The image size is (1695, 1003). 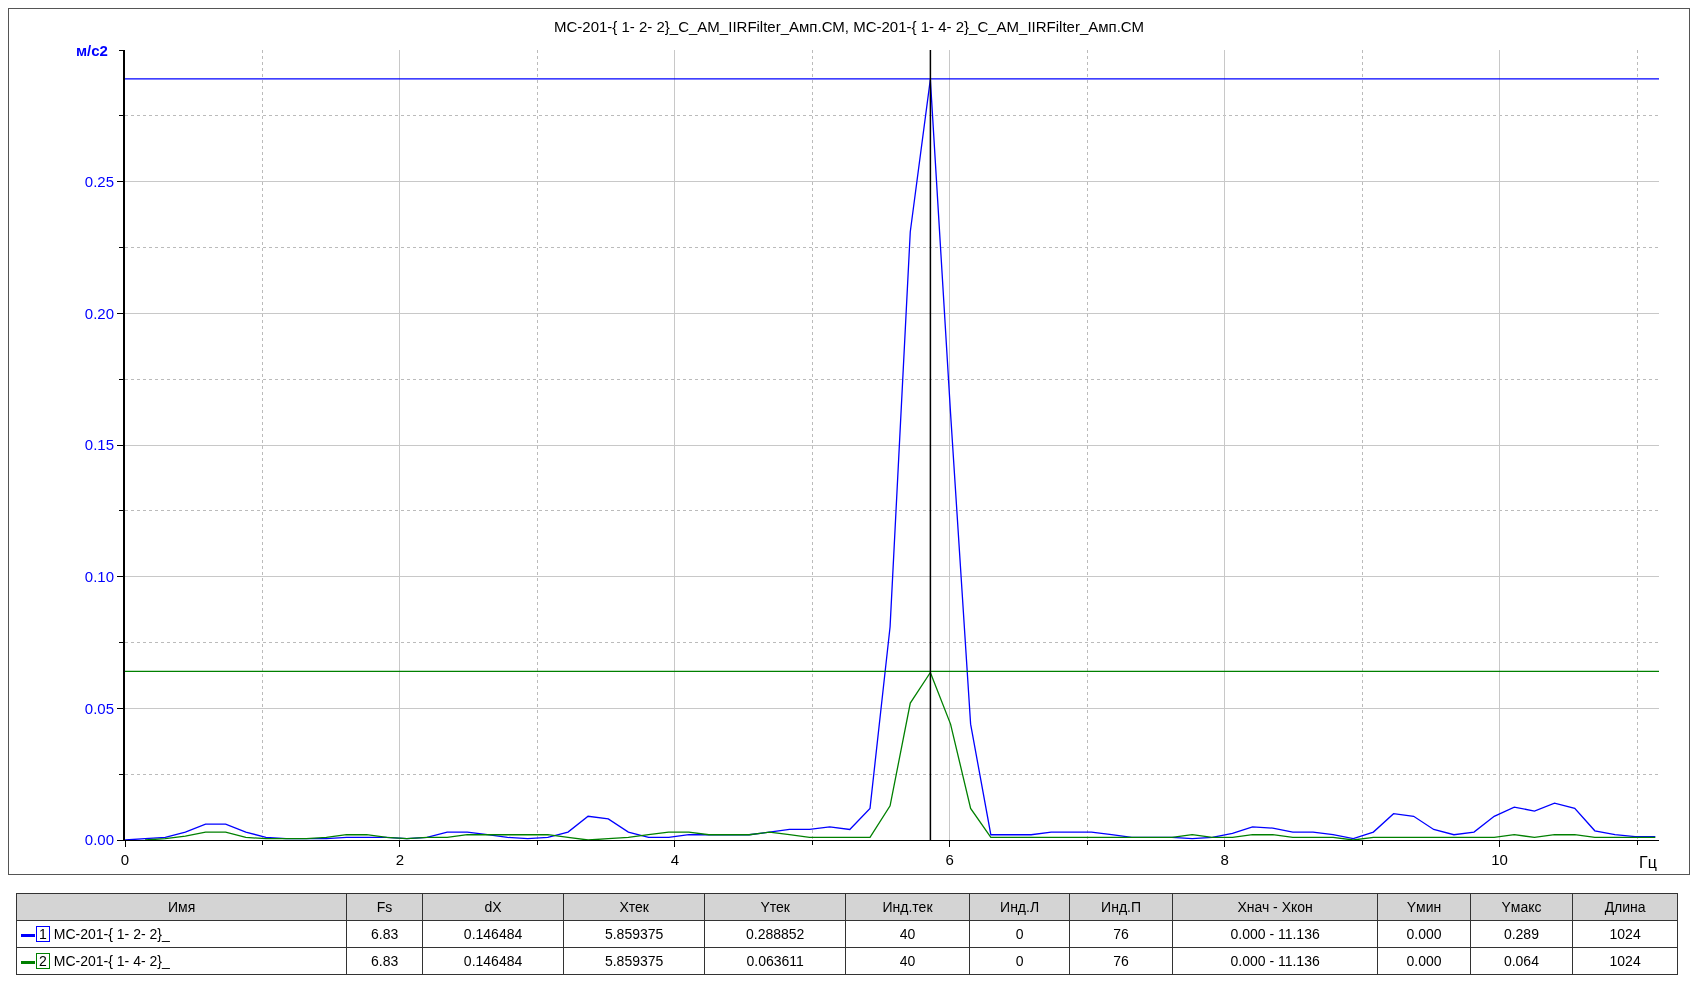 I want to click on text: 0.063611, so click(x=775, y=961).